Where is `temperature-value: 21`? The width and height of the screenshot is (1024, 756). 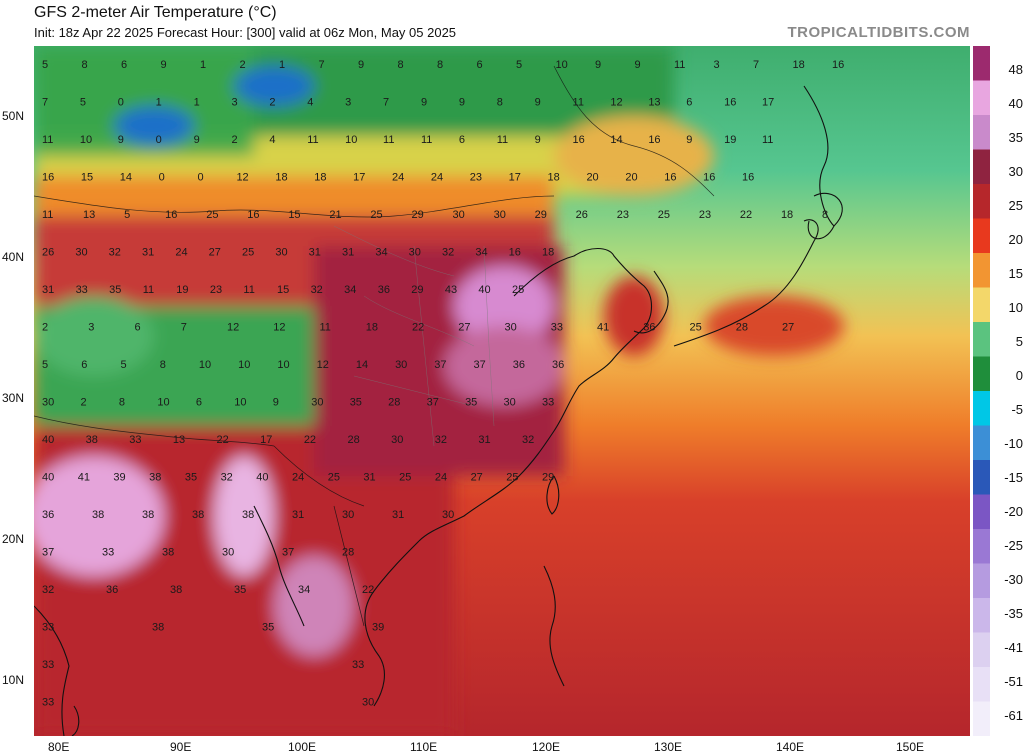
temperature-value: 21 is located at coordinates (335, 215).